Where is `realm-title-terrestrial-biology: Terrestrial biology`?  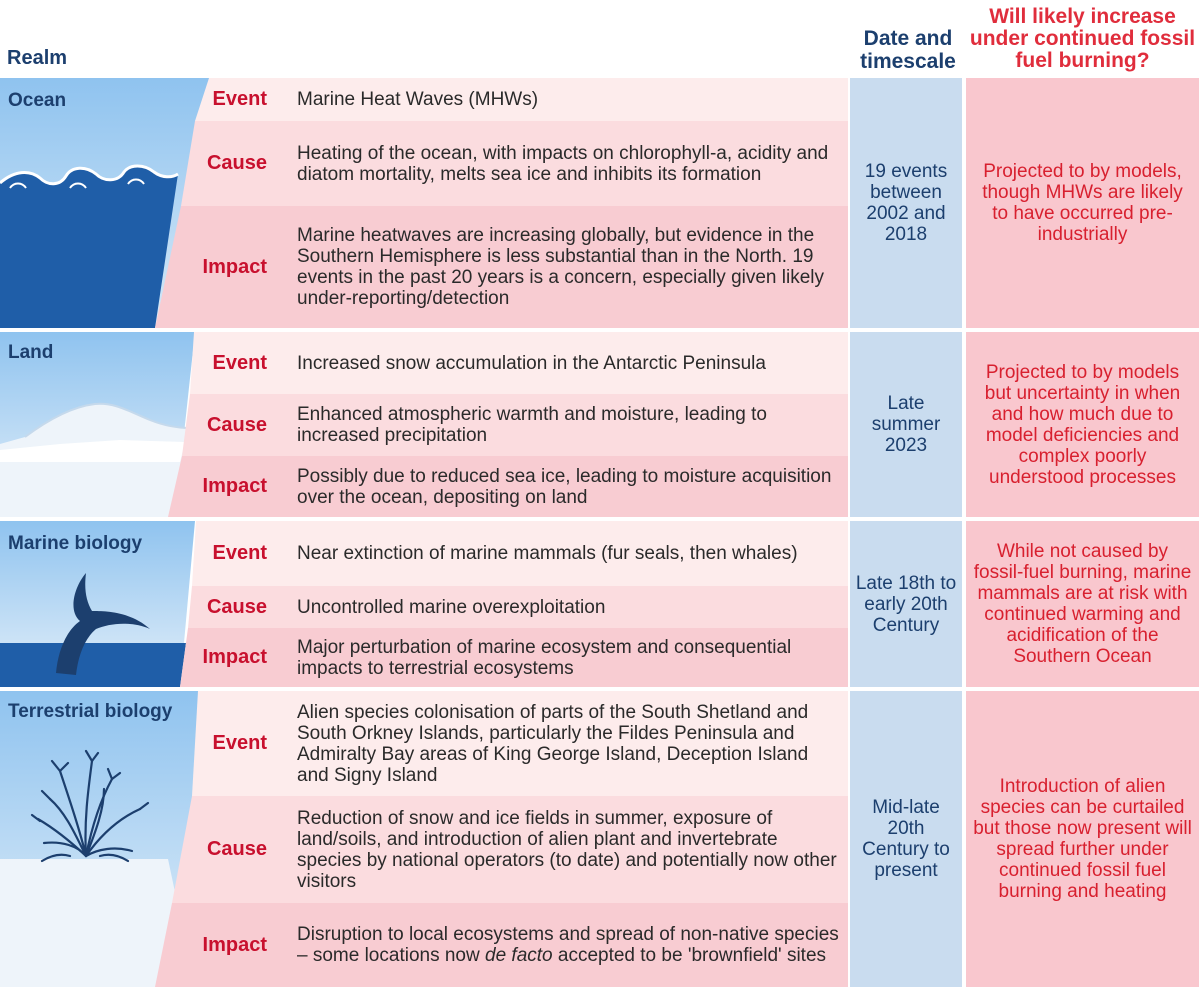 realm-title-terrestrial-biology: Terrestrial biology is located at coordinates (90, 711).